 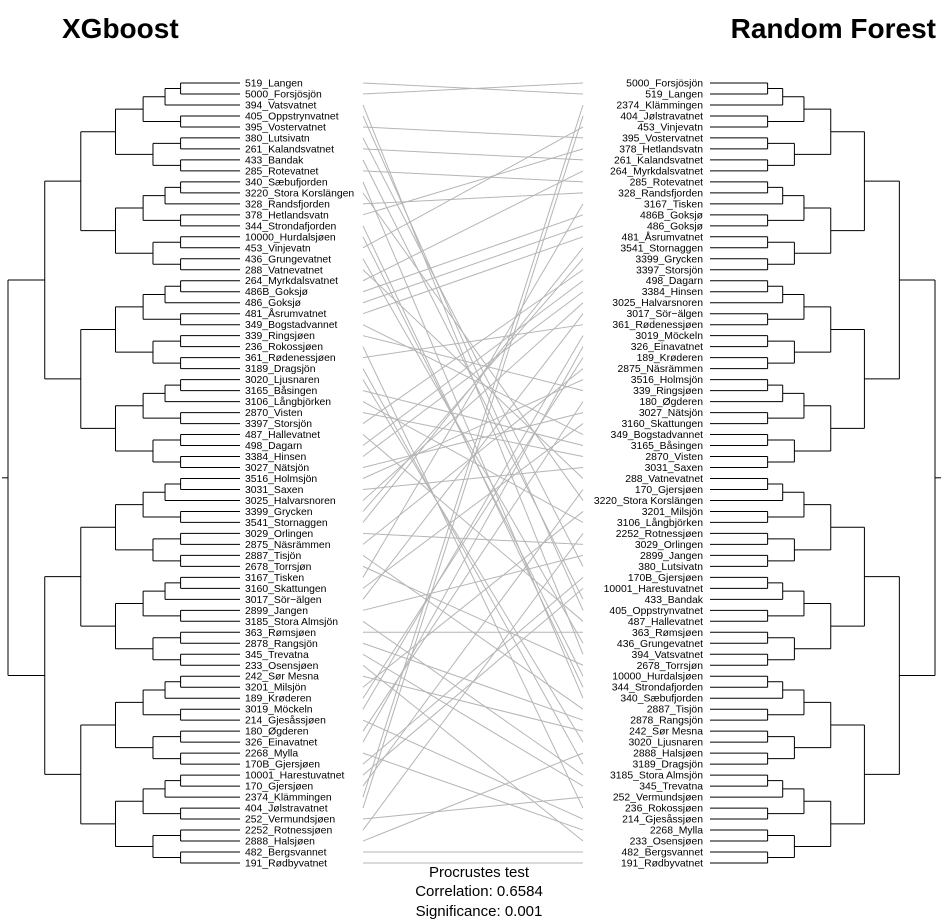 I want to click on right-leaf-label: 2888_Halsjøen, so click(x=668, y=754).